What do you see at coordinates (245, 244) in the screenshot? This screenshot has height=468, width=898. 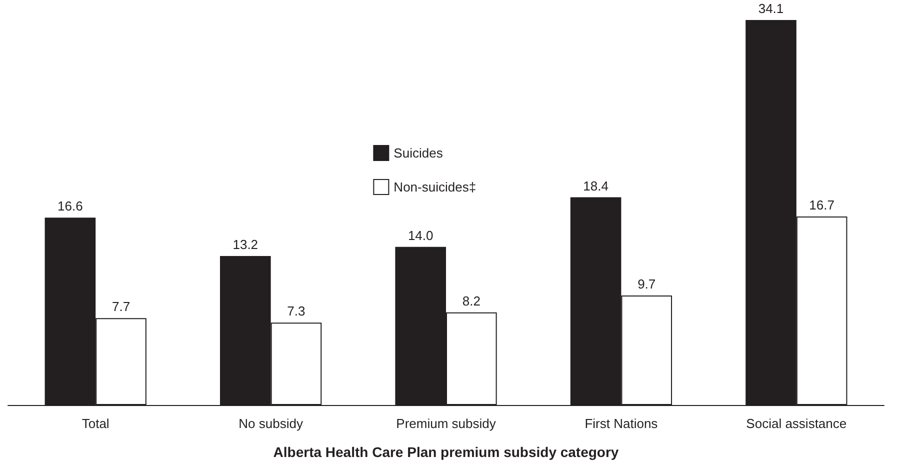 I see `data-label: 13.2` at bounding box center [245, 244].